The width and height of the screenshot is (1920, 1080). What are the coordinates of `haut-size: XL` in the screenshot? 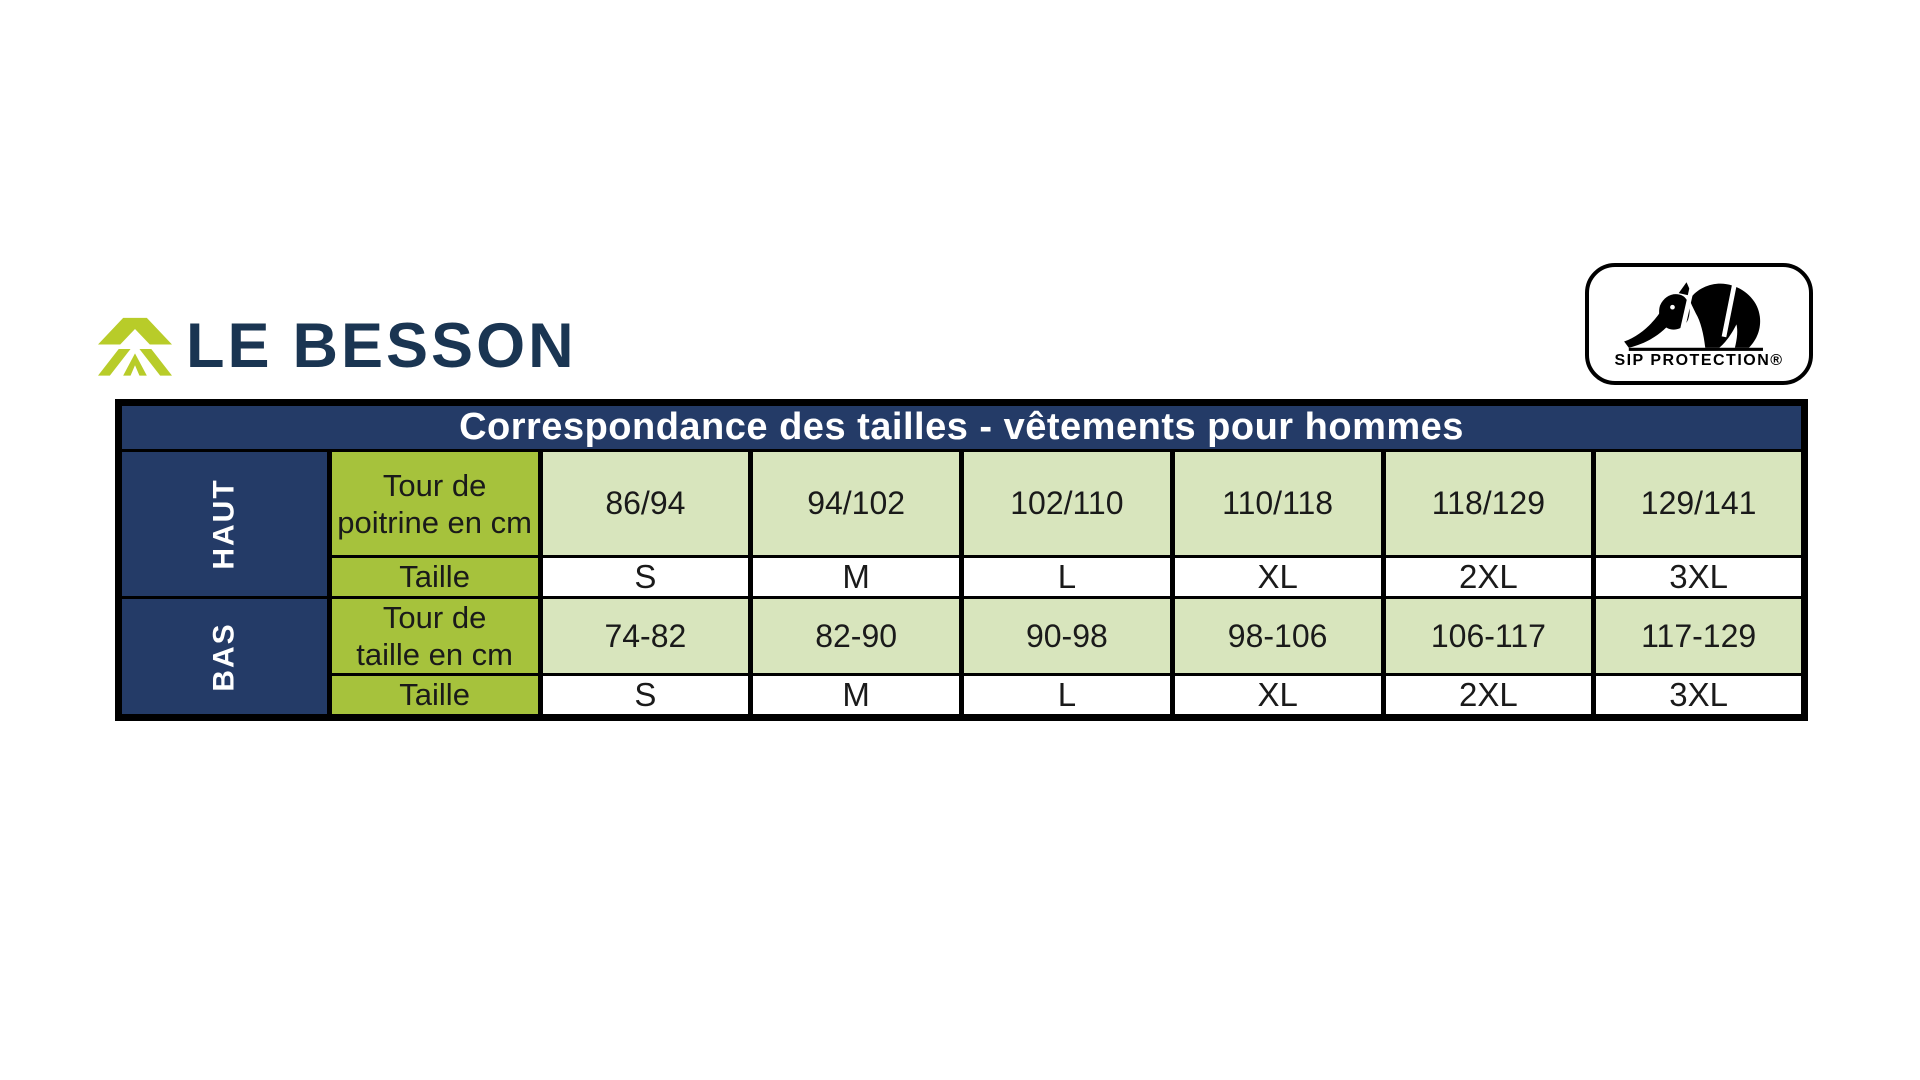 It's located at (1277, 577).